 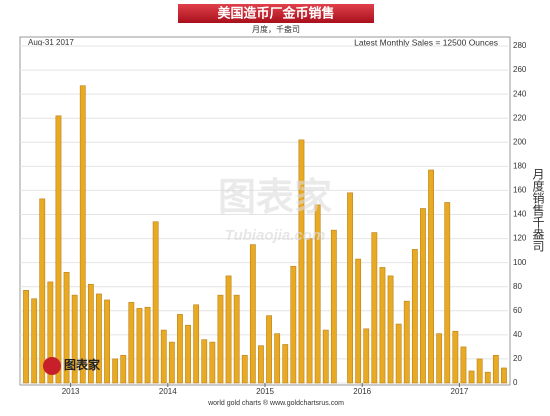 I want to click on x-tick-label: 2017, so click(x=460, y=391).